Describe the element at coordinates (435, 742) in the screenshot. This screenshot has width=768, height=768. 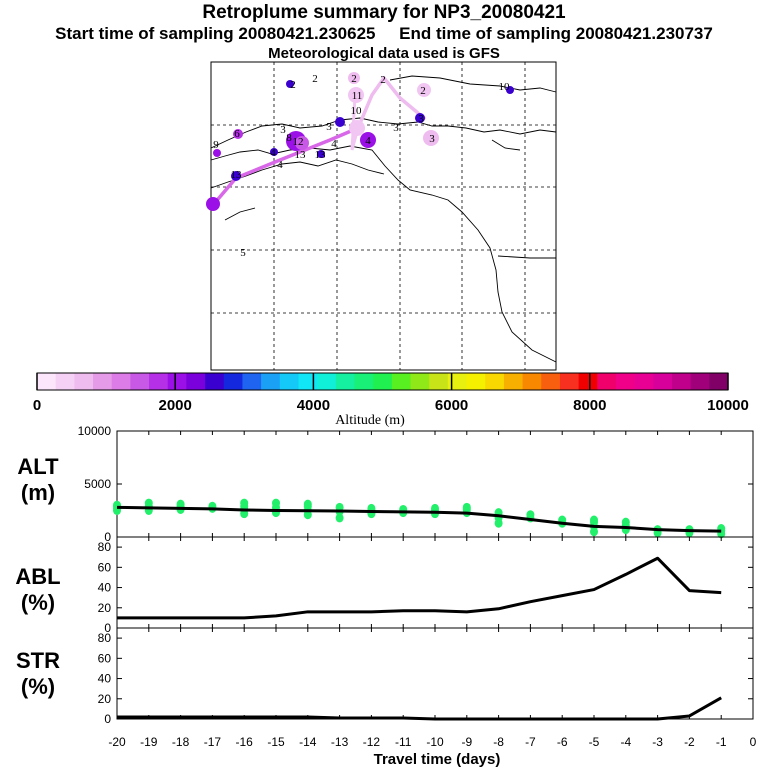
I see `x-tick-label: -10` at that location.